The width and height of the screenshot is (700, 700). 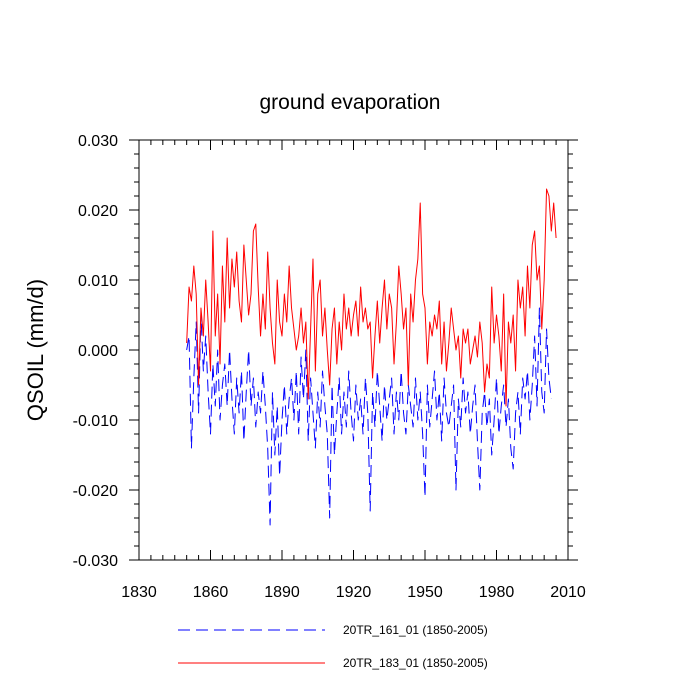 I want to click on x-tick-label: 1920, so click(x=354, y=592).